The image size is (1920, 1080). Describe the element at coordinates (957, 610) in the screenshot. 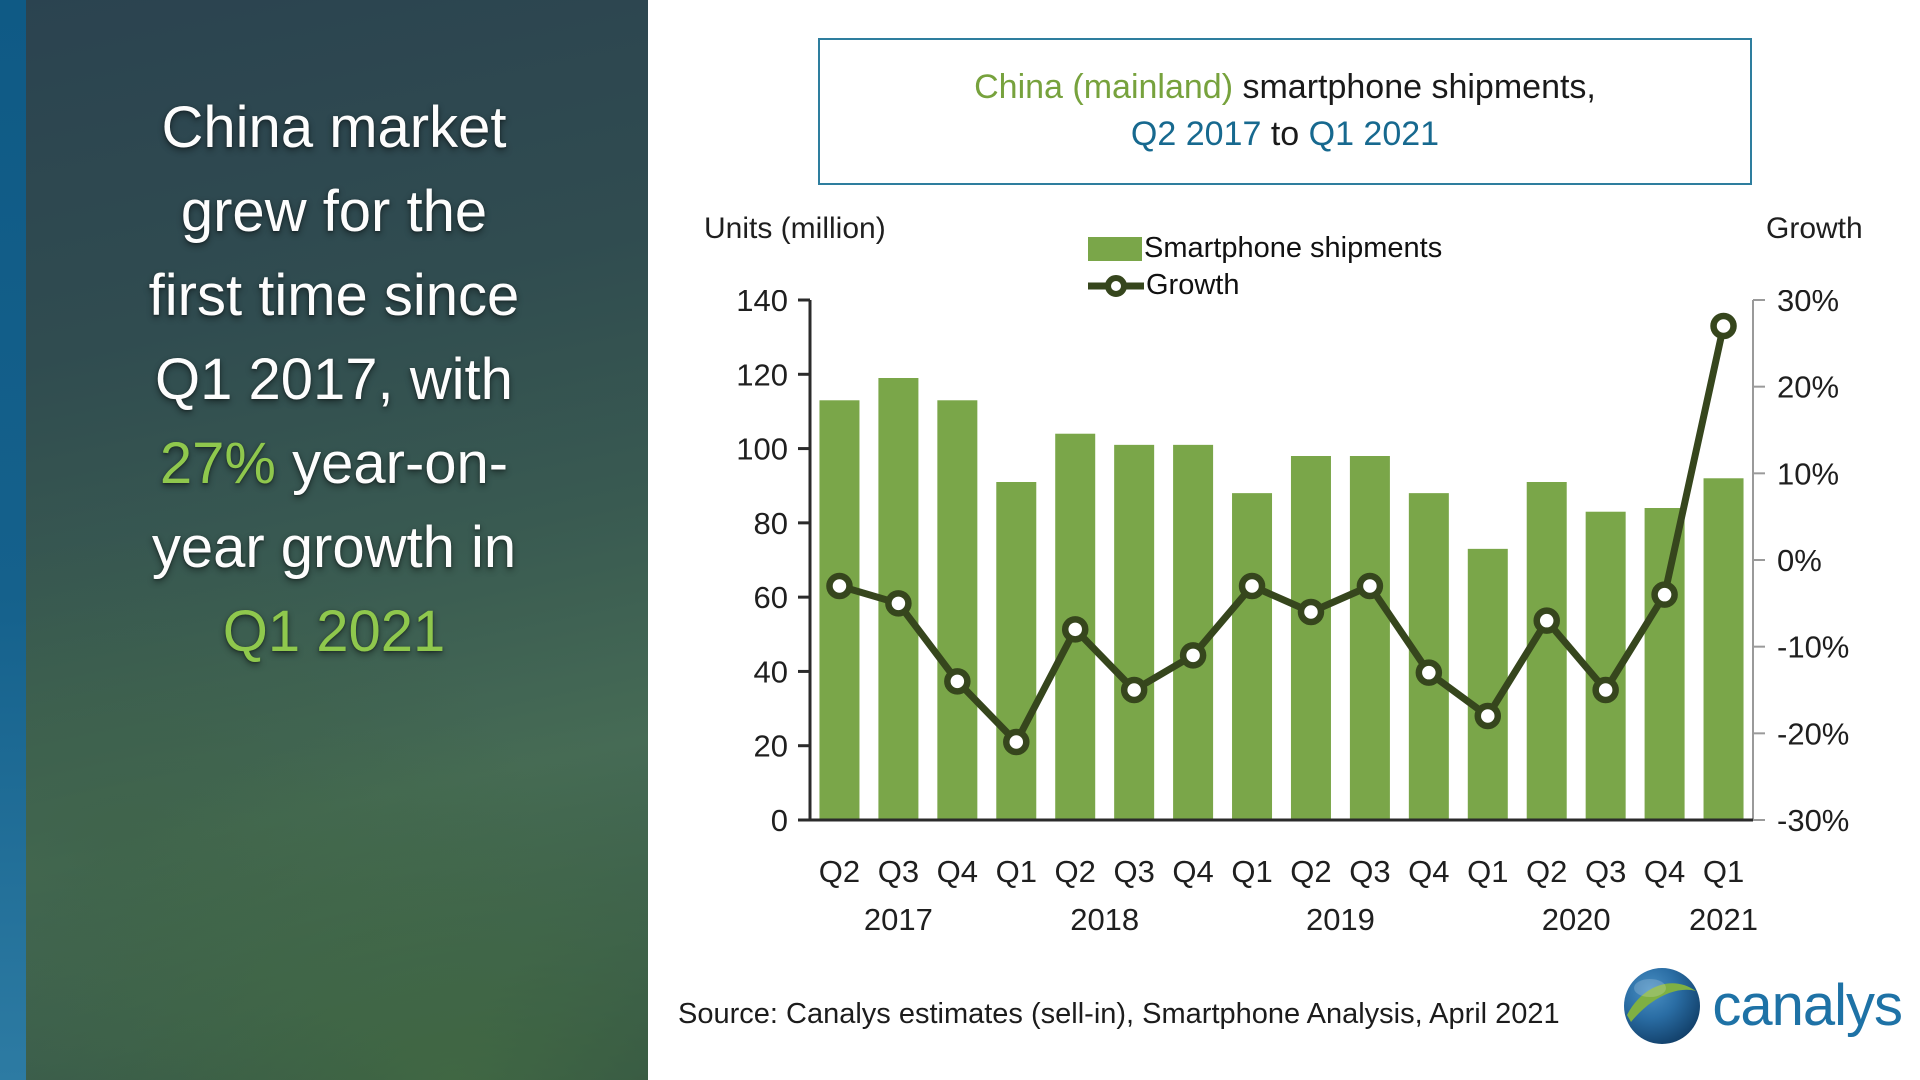

I see `bar-Q4-2017` at that location.